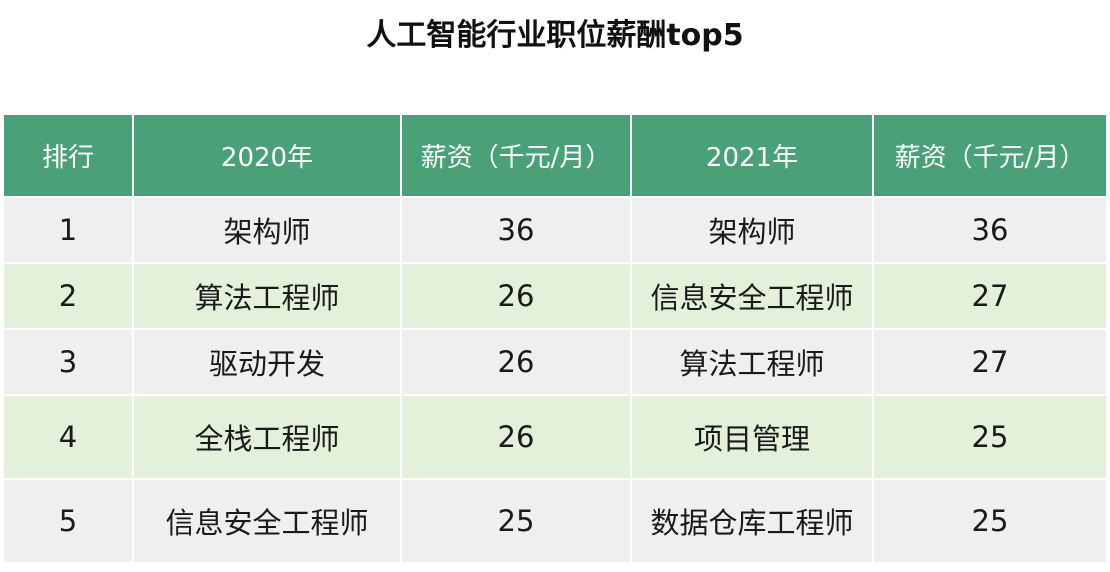 The width and height of the screenshot is (1110, 572). What do you see at coordinates (68, 521) in the screenshot?
I see `rank-cell: 5` at bounding box center [68, 521].